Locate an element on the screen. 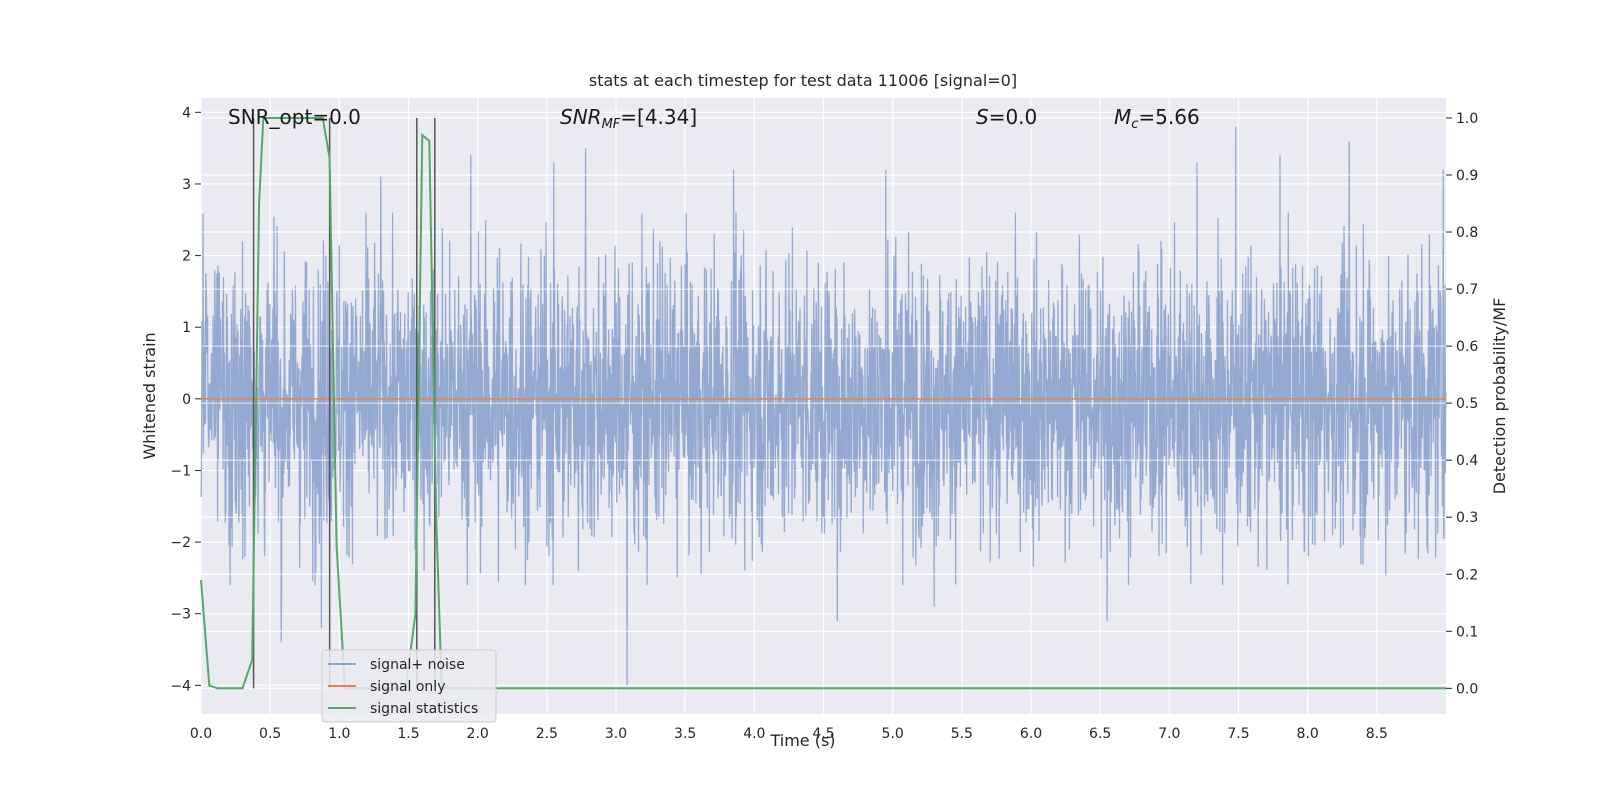  snr-mf-sub: MF is located at coordinates (611, 124).